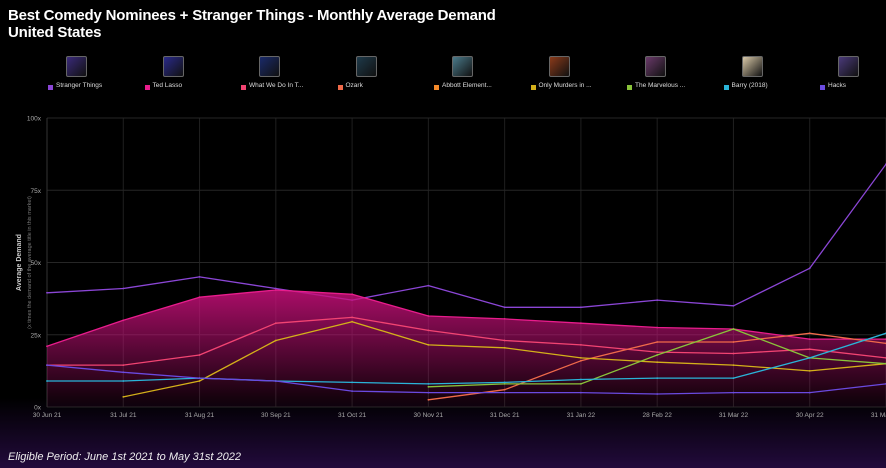  What do you see at coordinates (123, 415) in the screenshot?
I see `x-tick-label: 31 Jul 21` at bounding box center [123, 415].